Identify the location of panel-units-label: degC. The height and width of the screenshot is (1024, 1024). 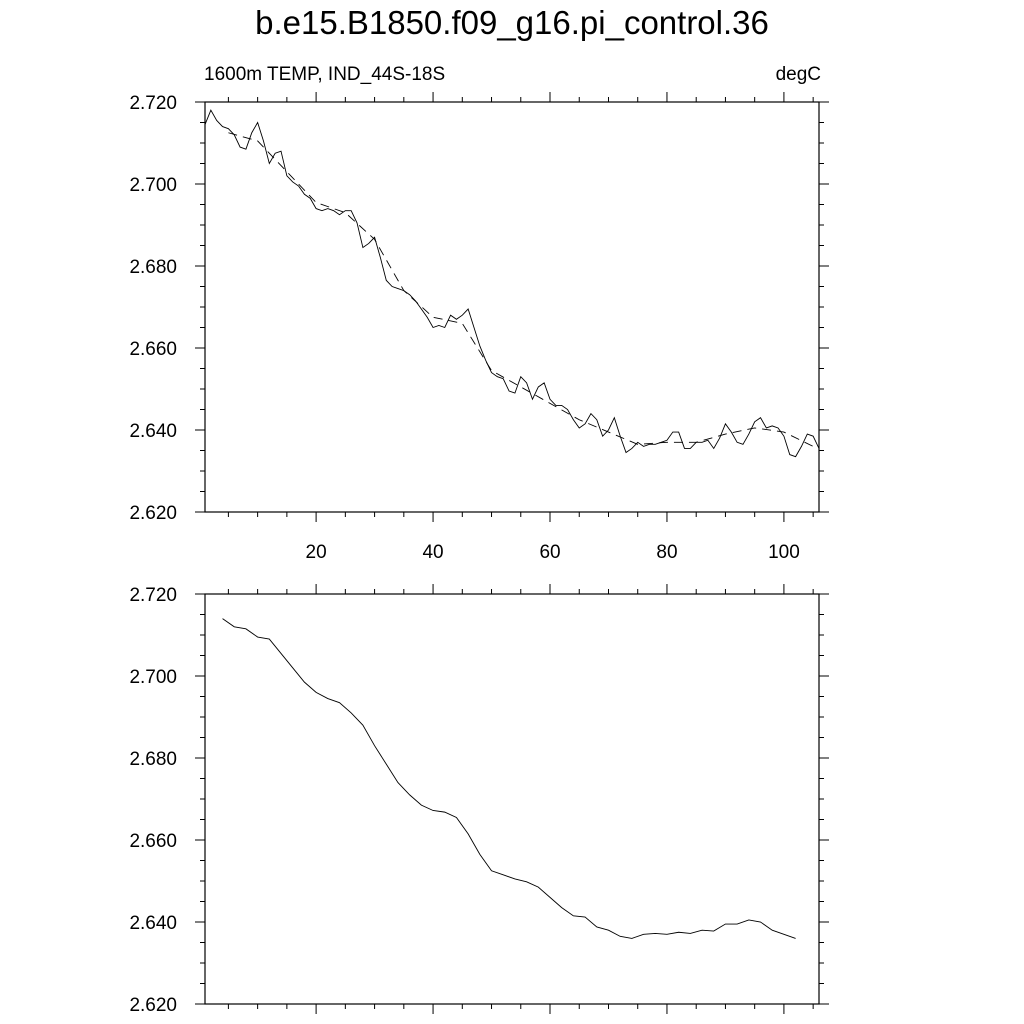
(798, 74).